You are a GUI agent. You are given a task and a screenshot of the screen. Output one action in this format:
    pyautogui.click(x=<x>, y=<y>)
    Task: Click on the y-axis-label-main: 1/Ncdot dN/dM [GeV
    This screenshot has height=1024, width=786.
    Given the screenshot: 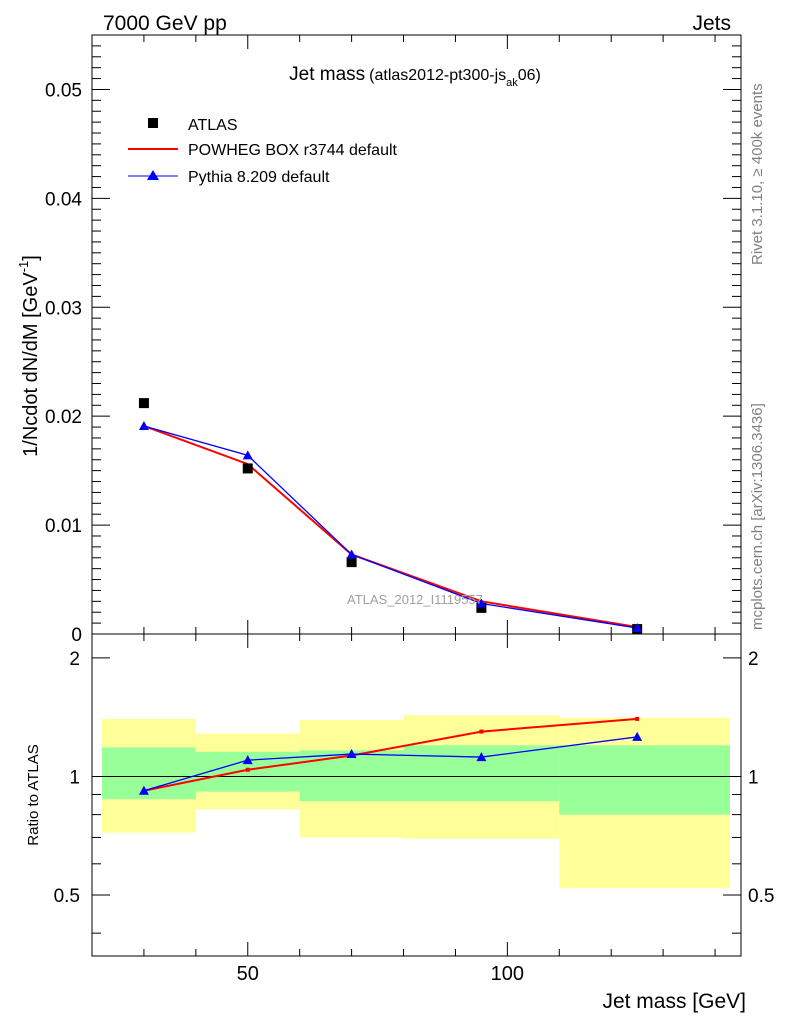 What is the action you would take?
    pyautogui.click(x=31, y=364)
    